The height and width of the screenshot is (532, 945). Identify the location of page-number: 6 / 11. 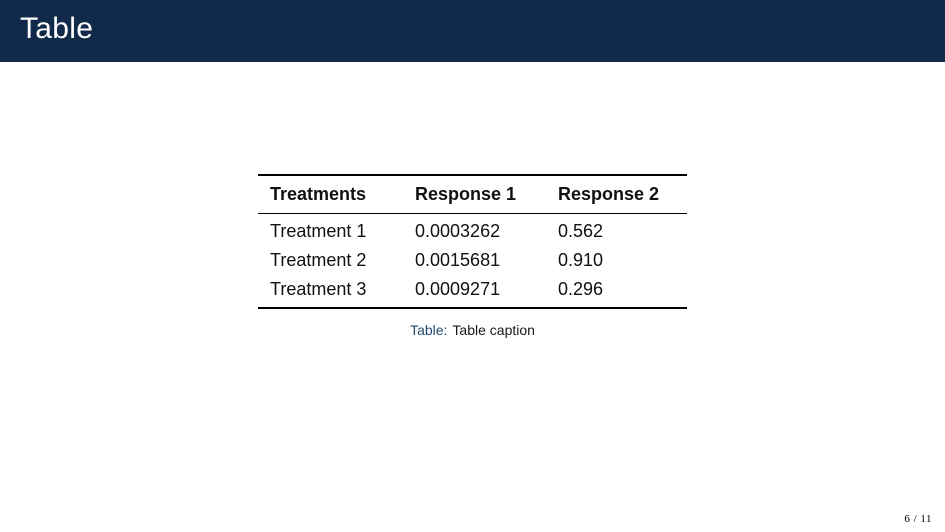
(918, 519).